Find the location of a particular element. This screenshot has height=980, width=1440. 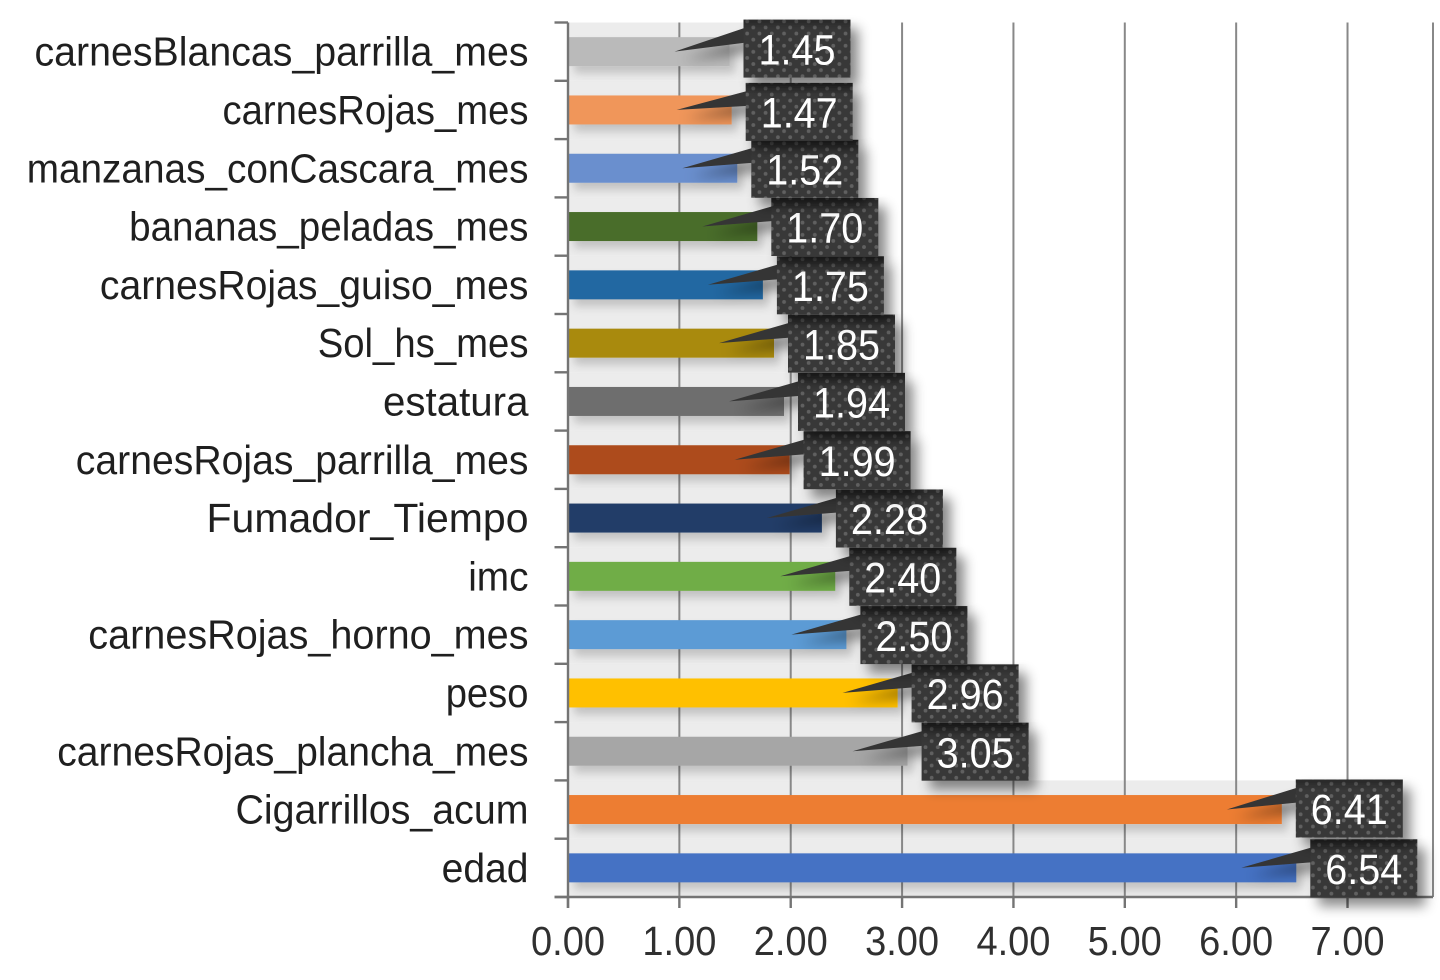

svg-text: Fumador_Tiempo is located at coordinates (368, 518).